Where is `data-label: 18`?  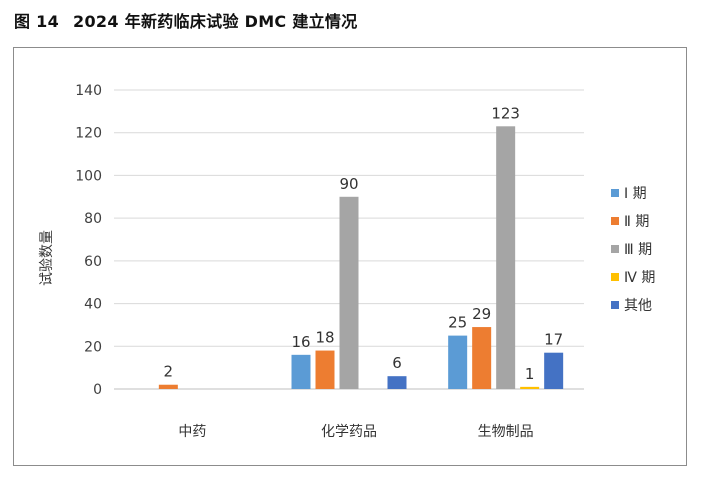
data-label: 18 is located at coordinates (324, 338).